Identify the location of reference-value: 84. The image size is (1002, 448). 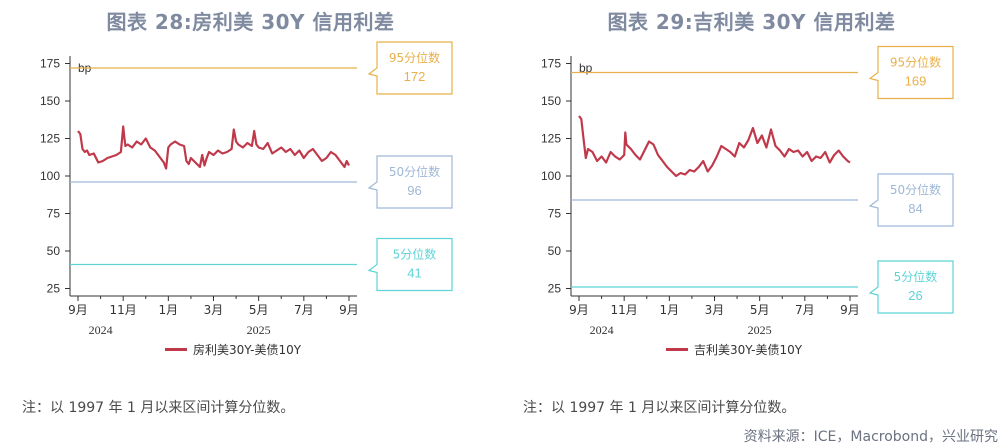
(915, 208).